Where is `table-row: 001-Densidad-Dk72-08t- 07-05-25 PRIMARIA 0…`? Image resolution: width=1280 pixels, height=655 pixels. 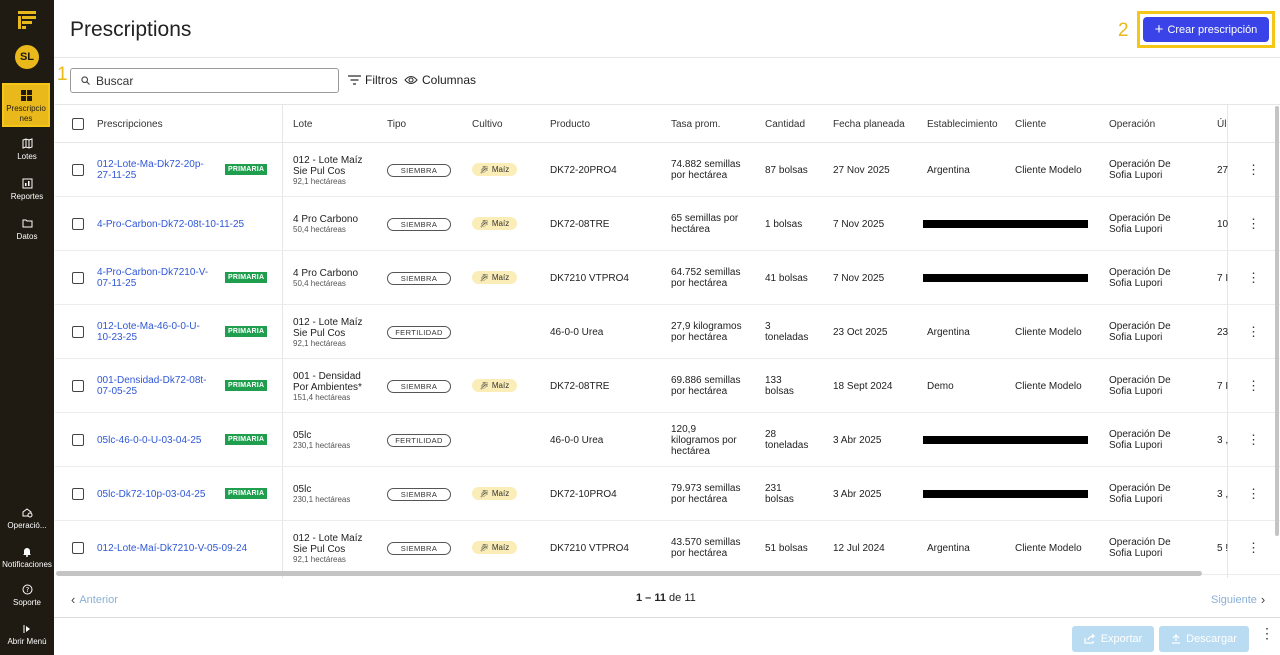
table-row: 001-Densidad-Dk72-08t- 07-05-25 PRIMARIA 0… is located at coordinates (667, 386).